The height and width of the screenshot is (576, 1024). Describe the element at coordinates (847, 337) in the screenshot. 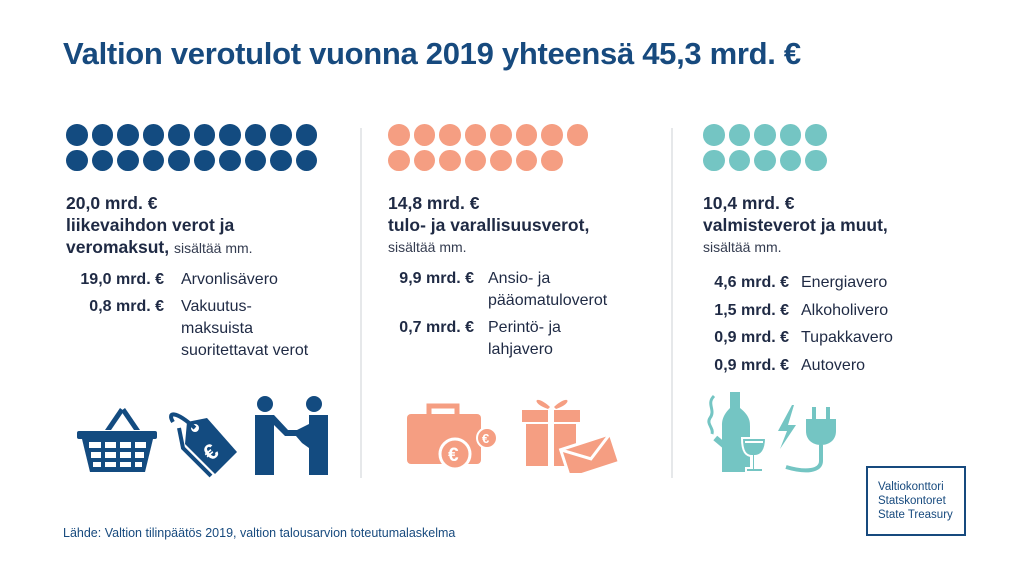

I see `item-label: Tupakkavero` at that location.